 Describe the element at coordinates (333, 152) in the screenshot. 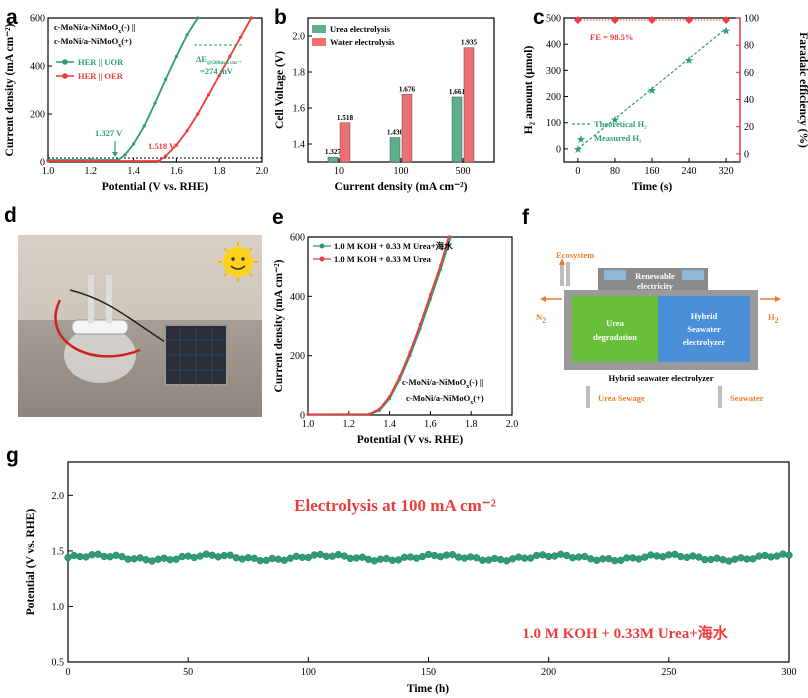

I see `bar-label: 1.327` at that location.